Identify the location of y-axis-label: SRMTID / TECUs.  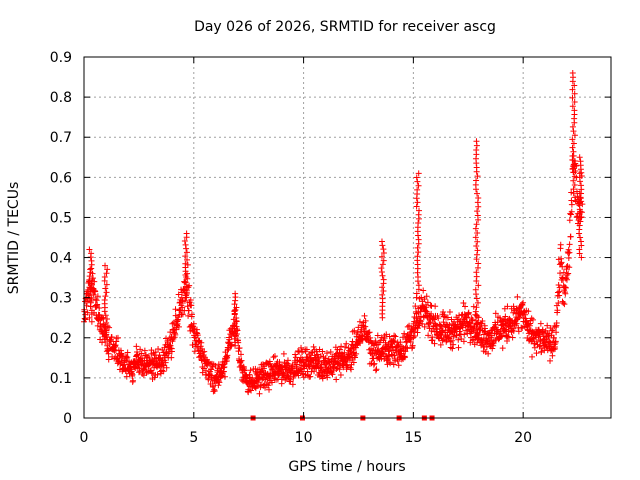
(14, 238).